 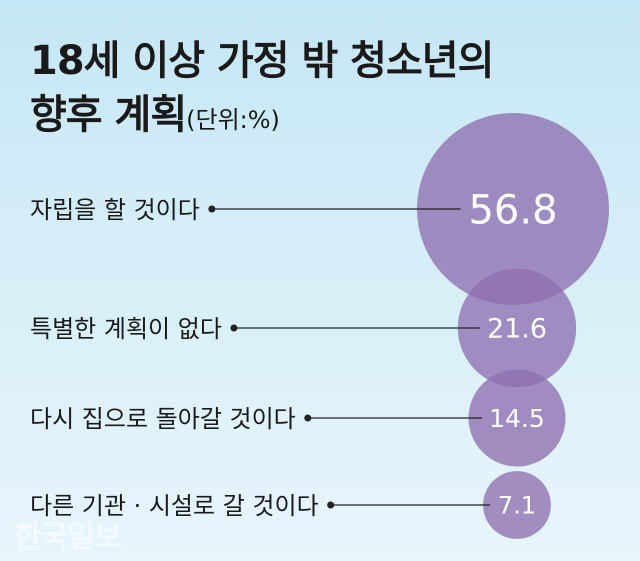 I want to click on category-label-3: 다시 집으로 돌아갈 것이다, so click(x=163, y=419).